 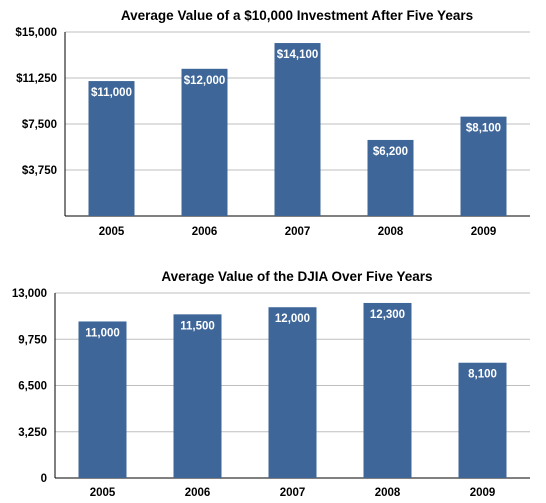 I want to click on data-label: $12,000, so click(x=205, y=81).